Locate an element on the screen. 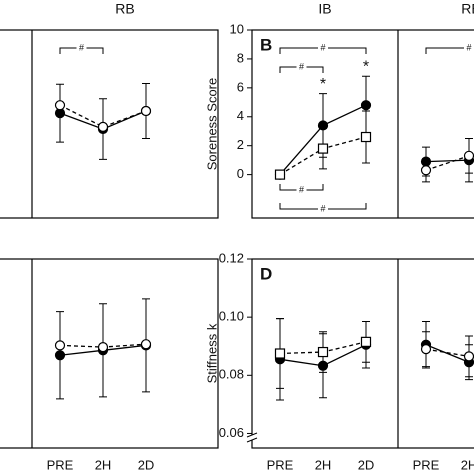  y-tick-label: 0 is located at coordinates (240, 173).